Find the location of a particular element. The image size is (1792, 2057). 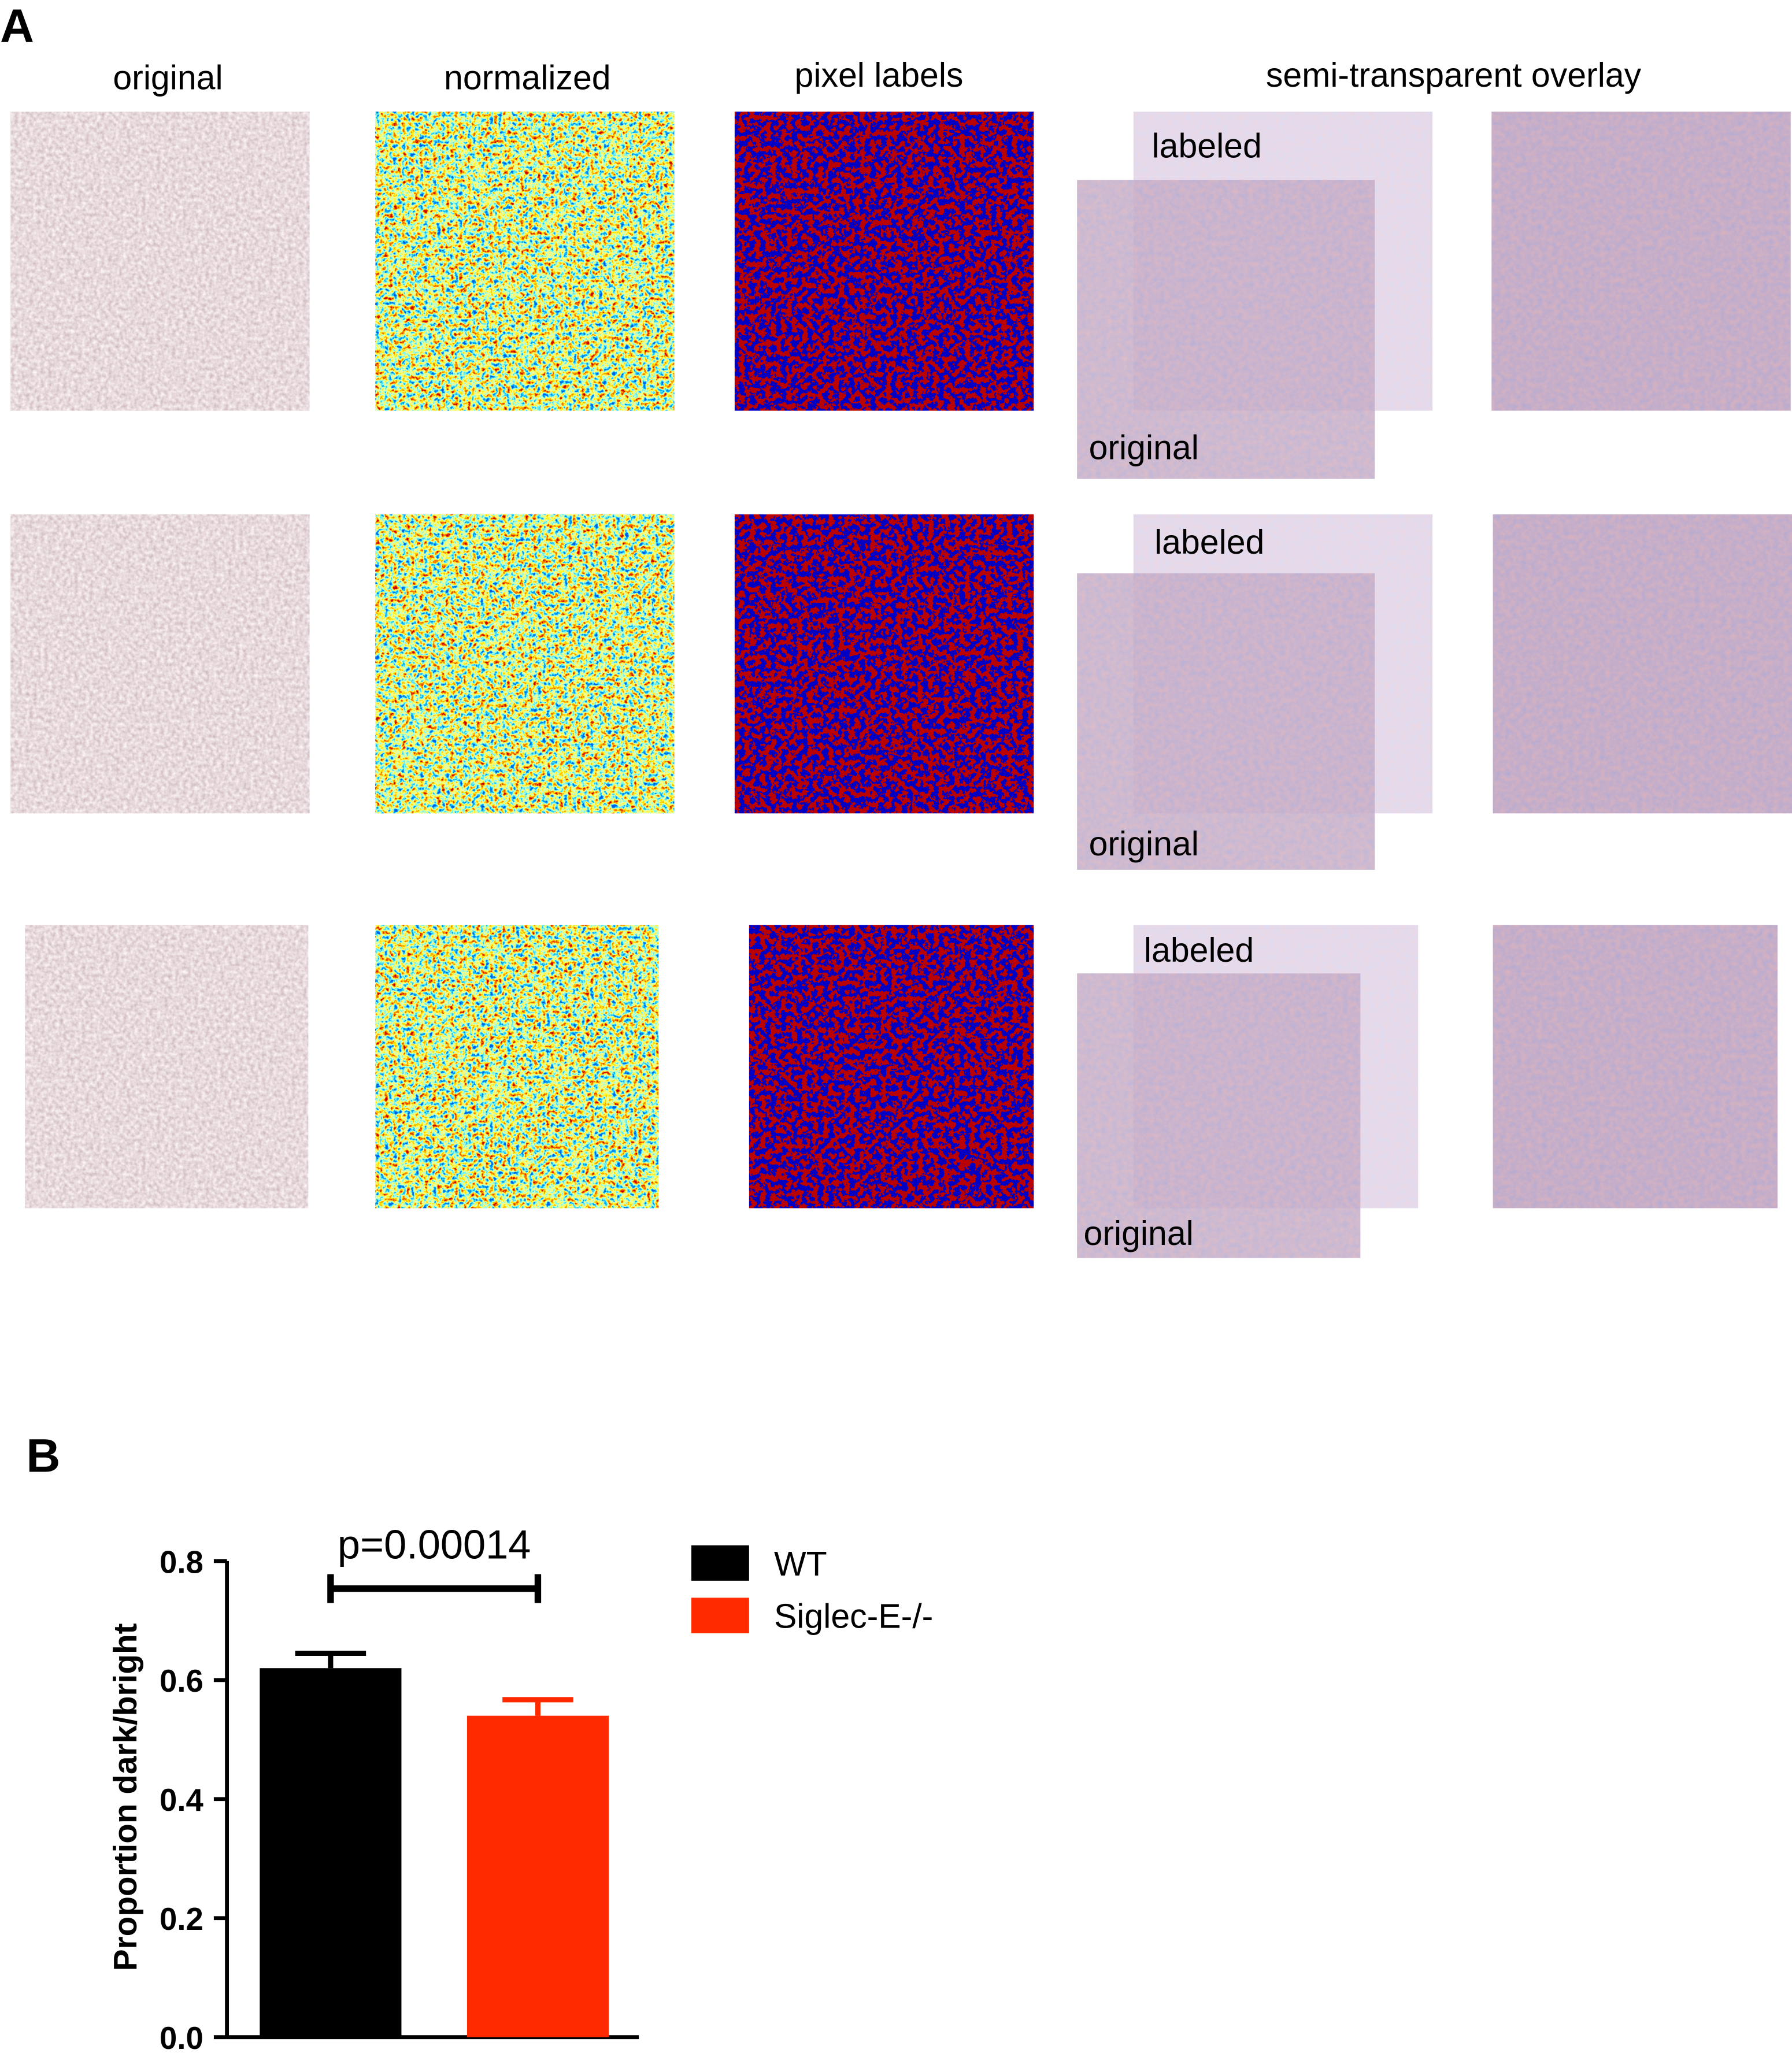

panel-label: B is located at coordinates (43, 1456).